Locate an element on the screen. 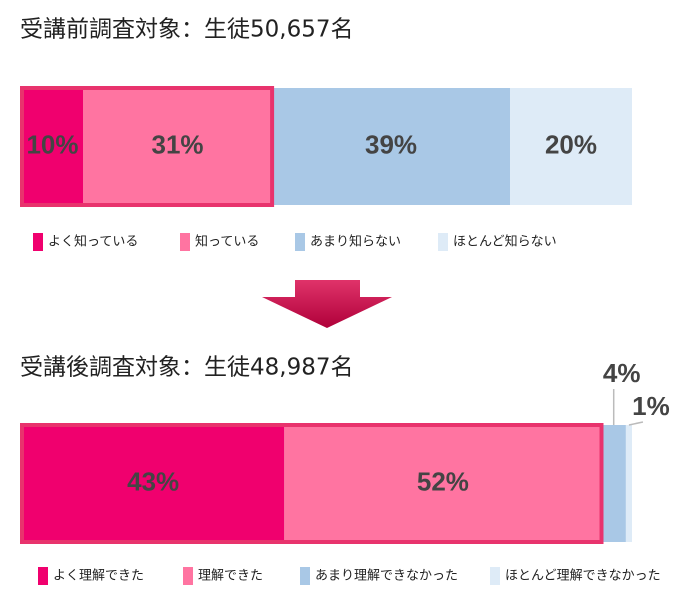  legend-label: ほとんど知らない is located at coordinates (505, 242).